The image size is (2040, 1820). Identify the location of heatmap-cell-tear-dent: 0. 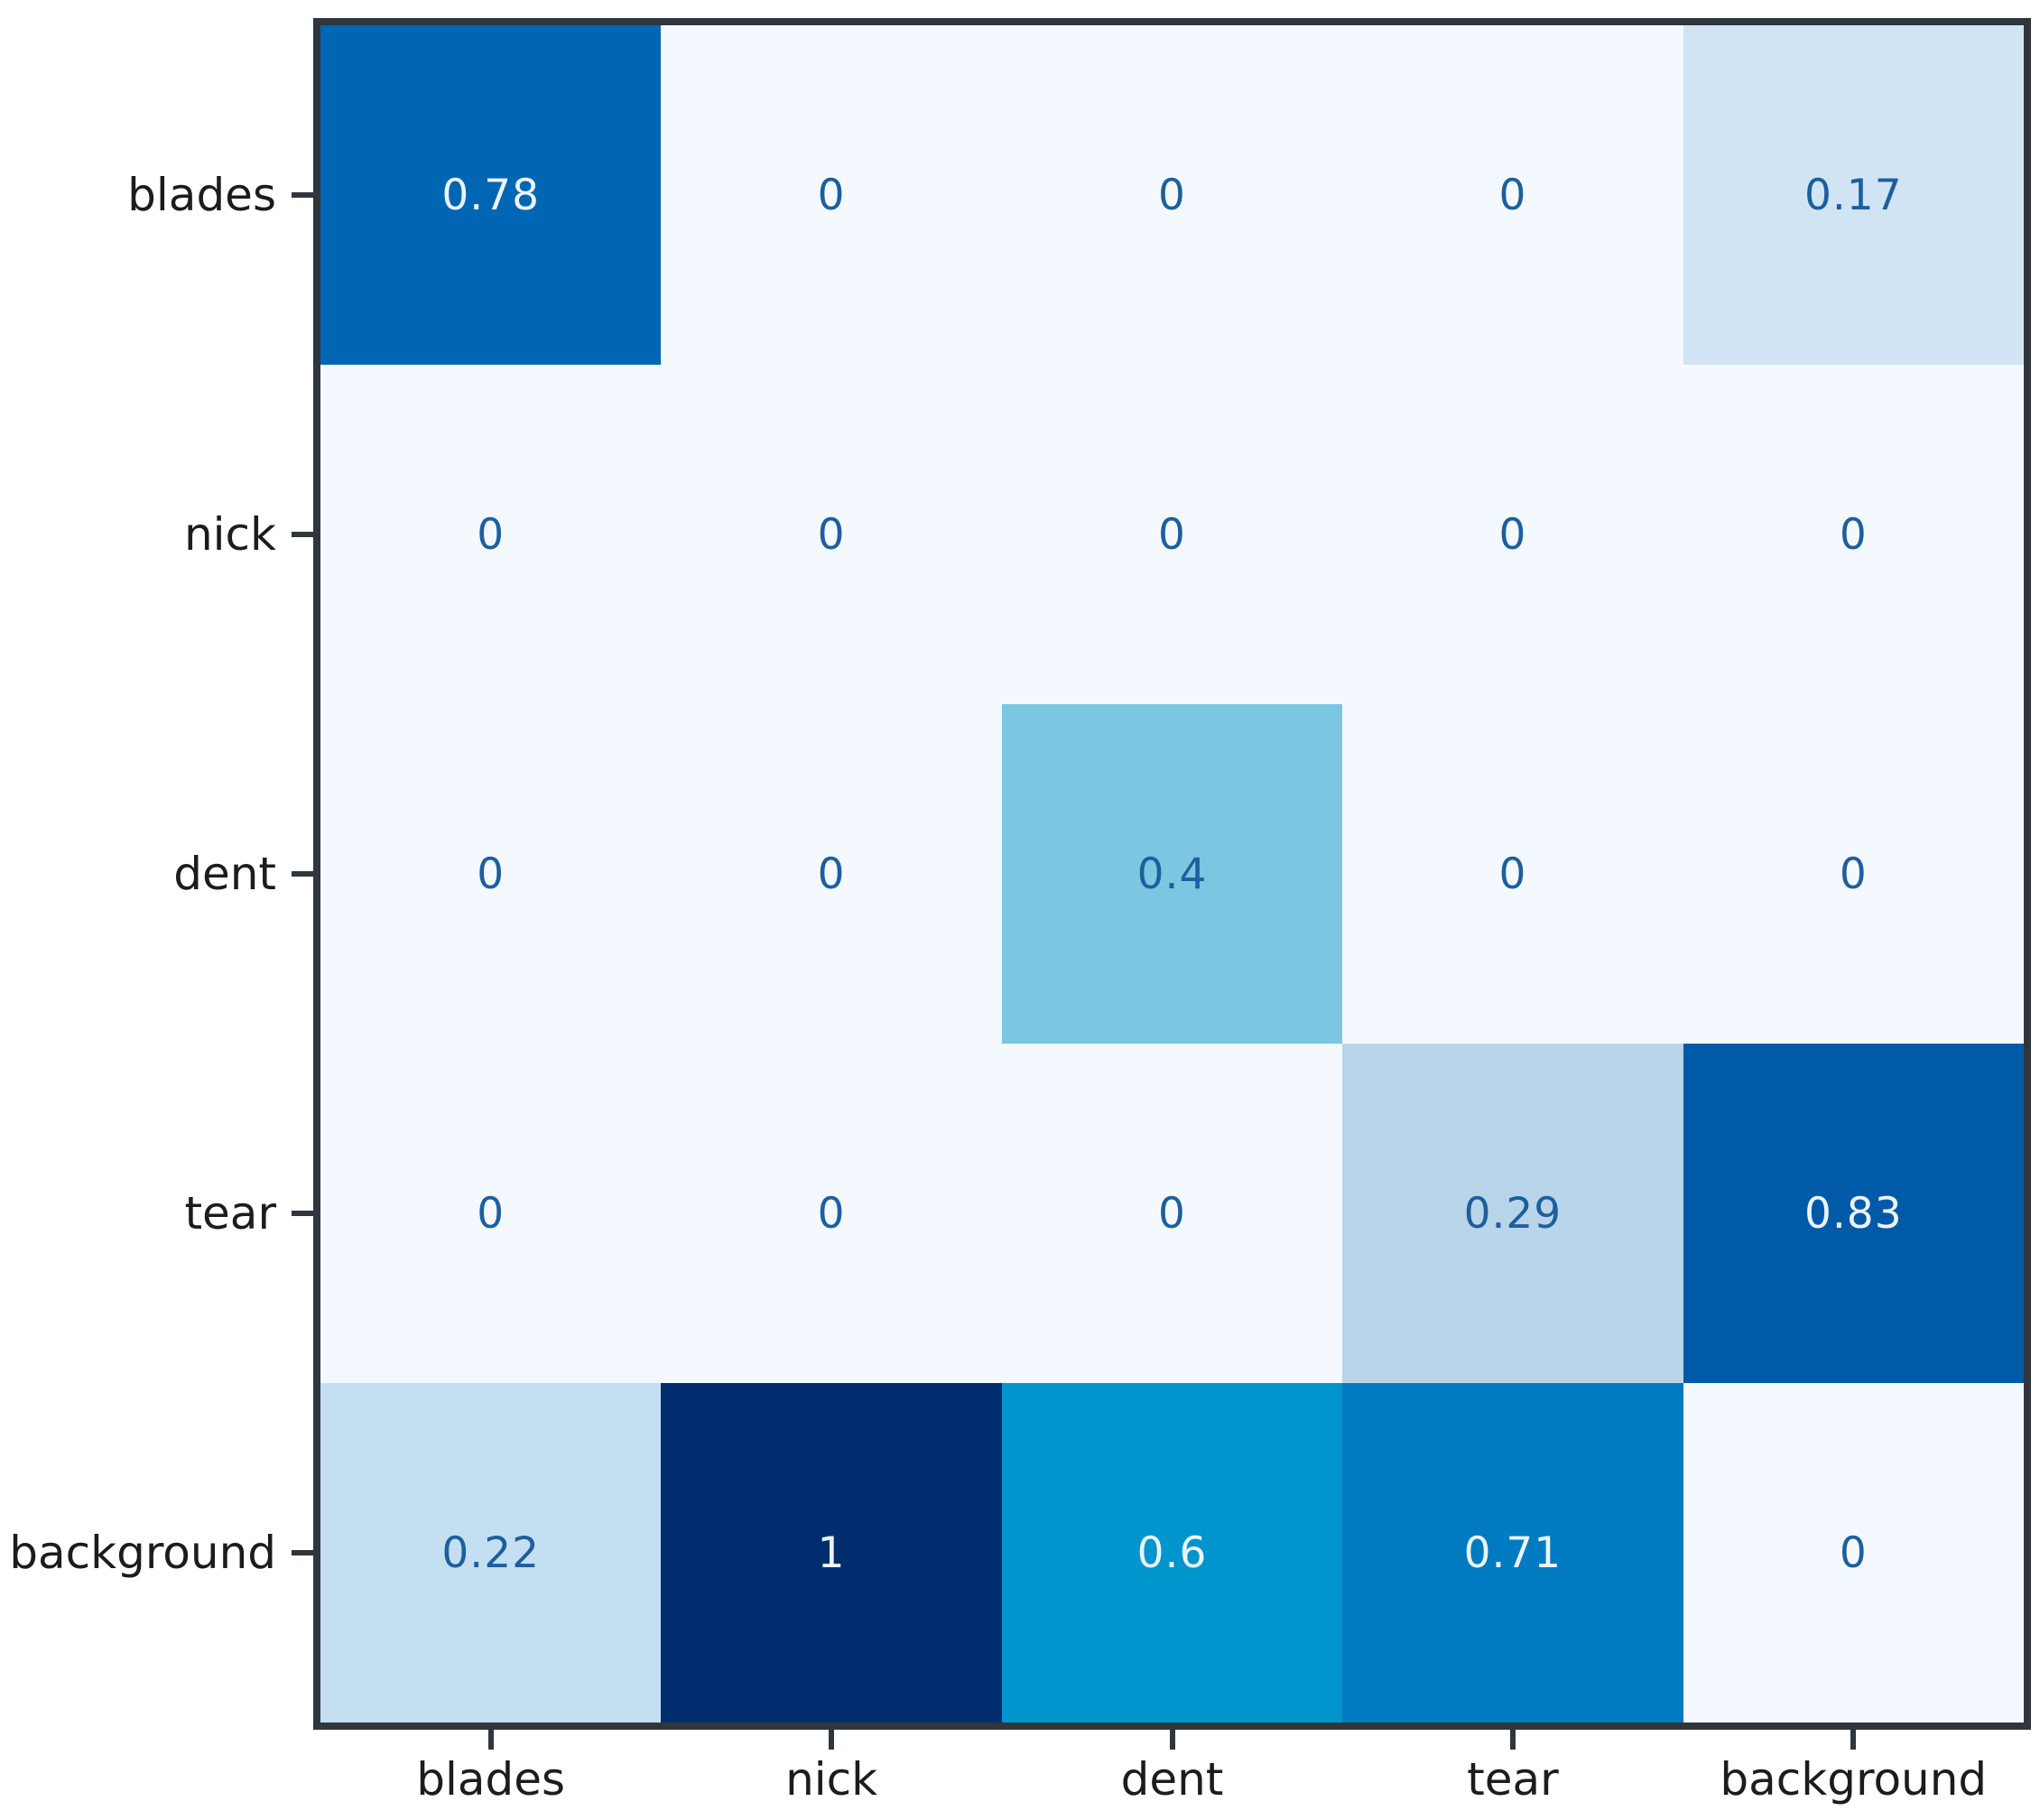
(1172, 1213).